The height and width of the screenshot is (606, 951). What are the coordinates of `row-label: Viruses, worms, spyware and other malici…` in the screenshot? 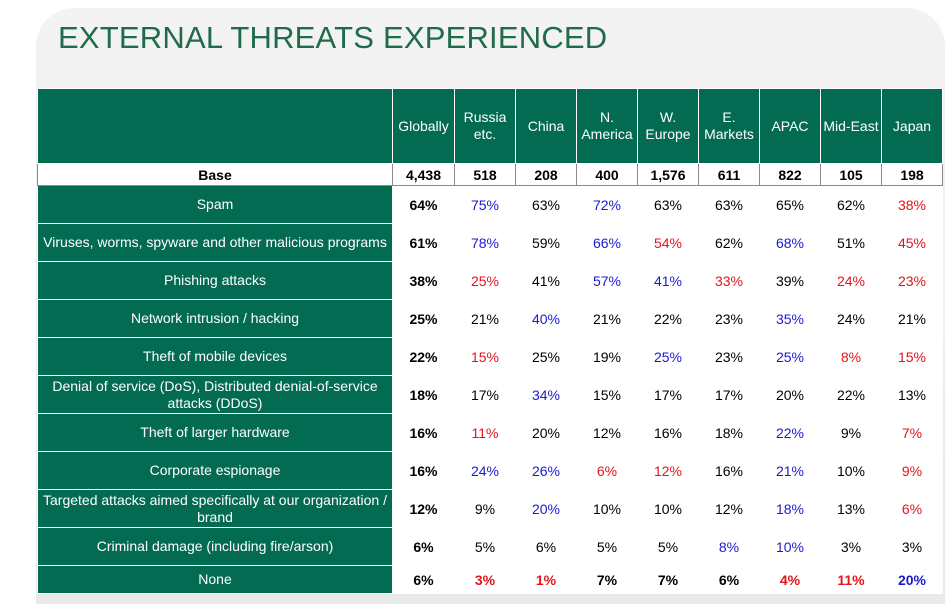 It's located at (215, 242).